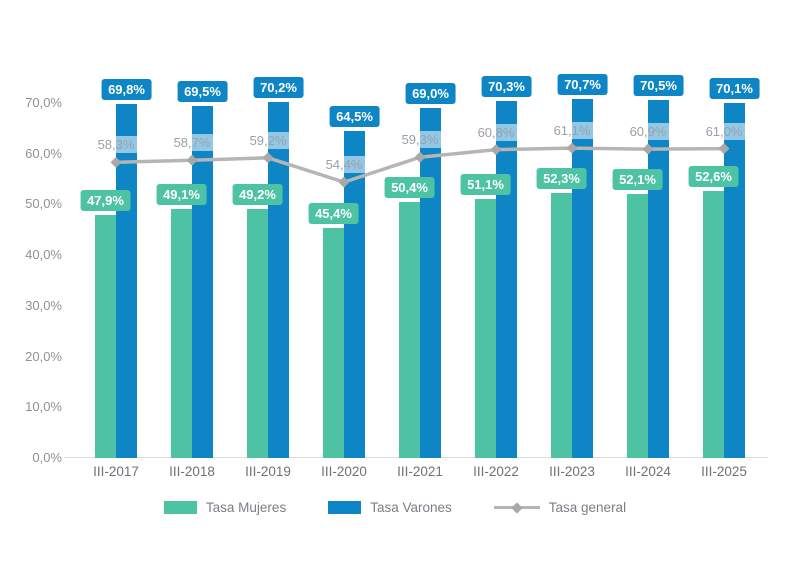 The image size is (790, 572). What do you see at coordinates (420, 165) in the screenshot?
I see `trend-line-overlay` at bounding box center [420, 165].